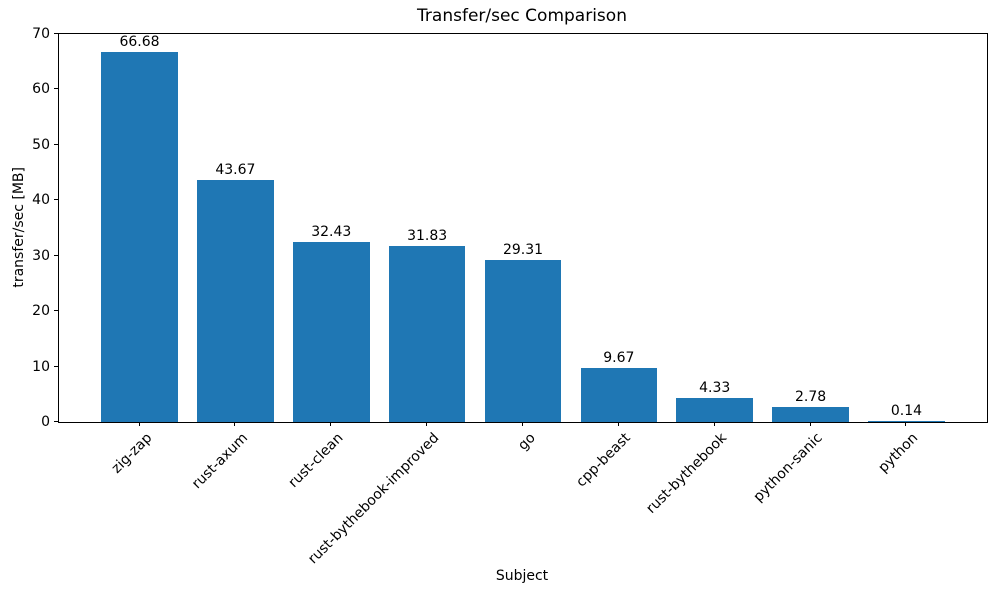 The width and height of the screenshot is (1000, 600). What do you see at coordinates (41, 34) in the screenshot?
I see `y-tick-label: 70` at bounding box center [41, 34].